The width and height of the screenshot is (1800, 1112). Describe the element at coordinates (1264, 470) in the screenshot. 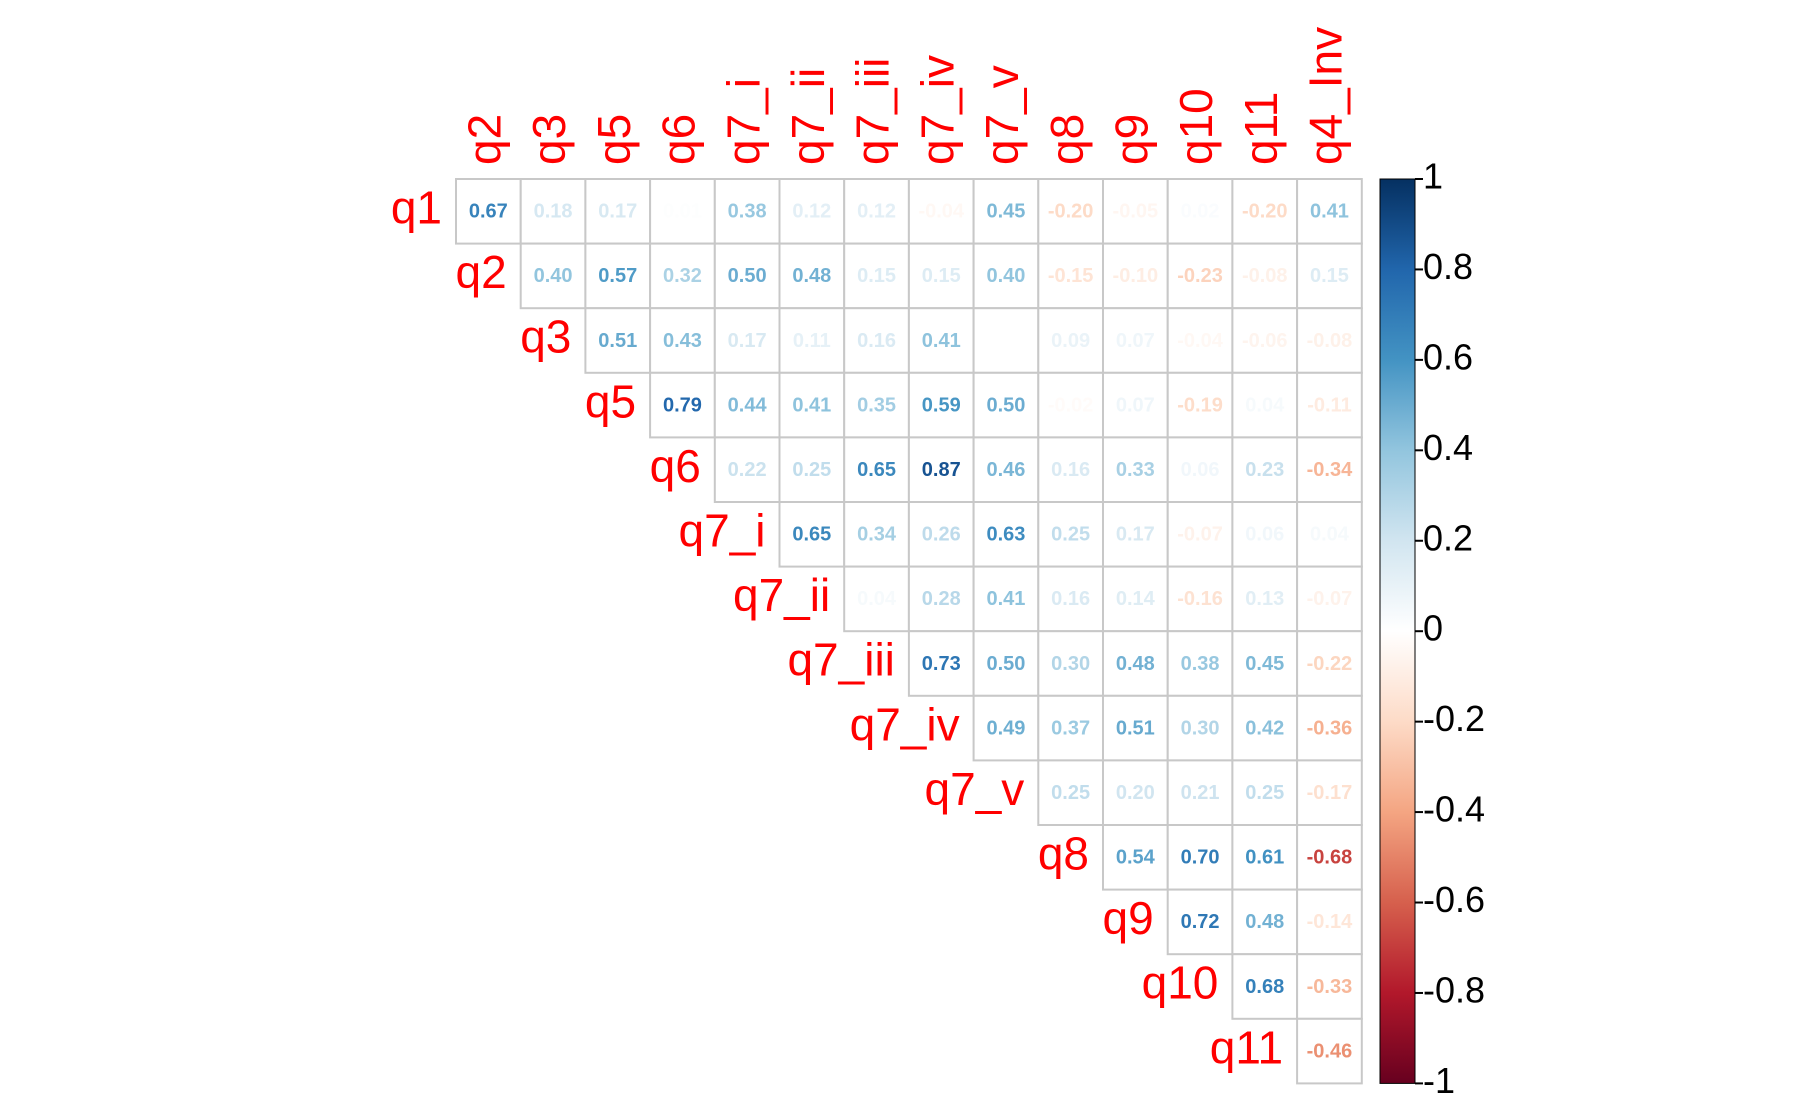

I see `value-label: 0.23` at that location.